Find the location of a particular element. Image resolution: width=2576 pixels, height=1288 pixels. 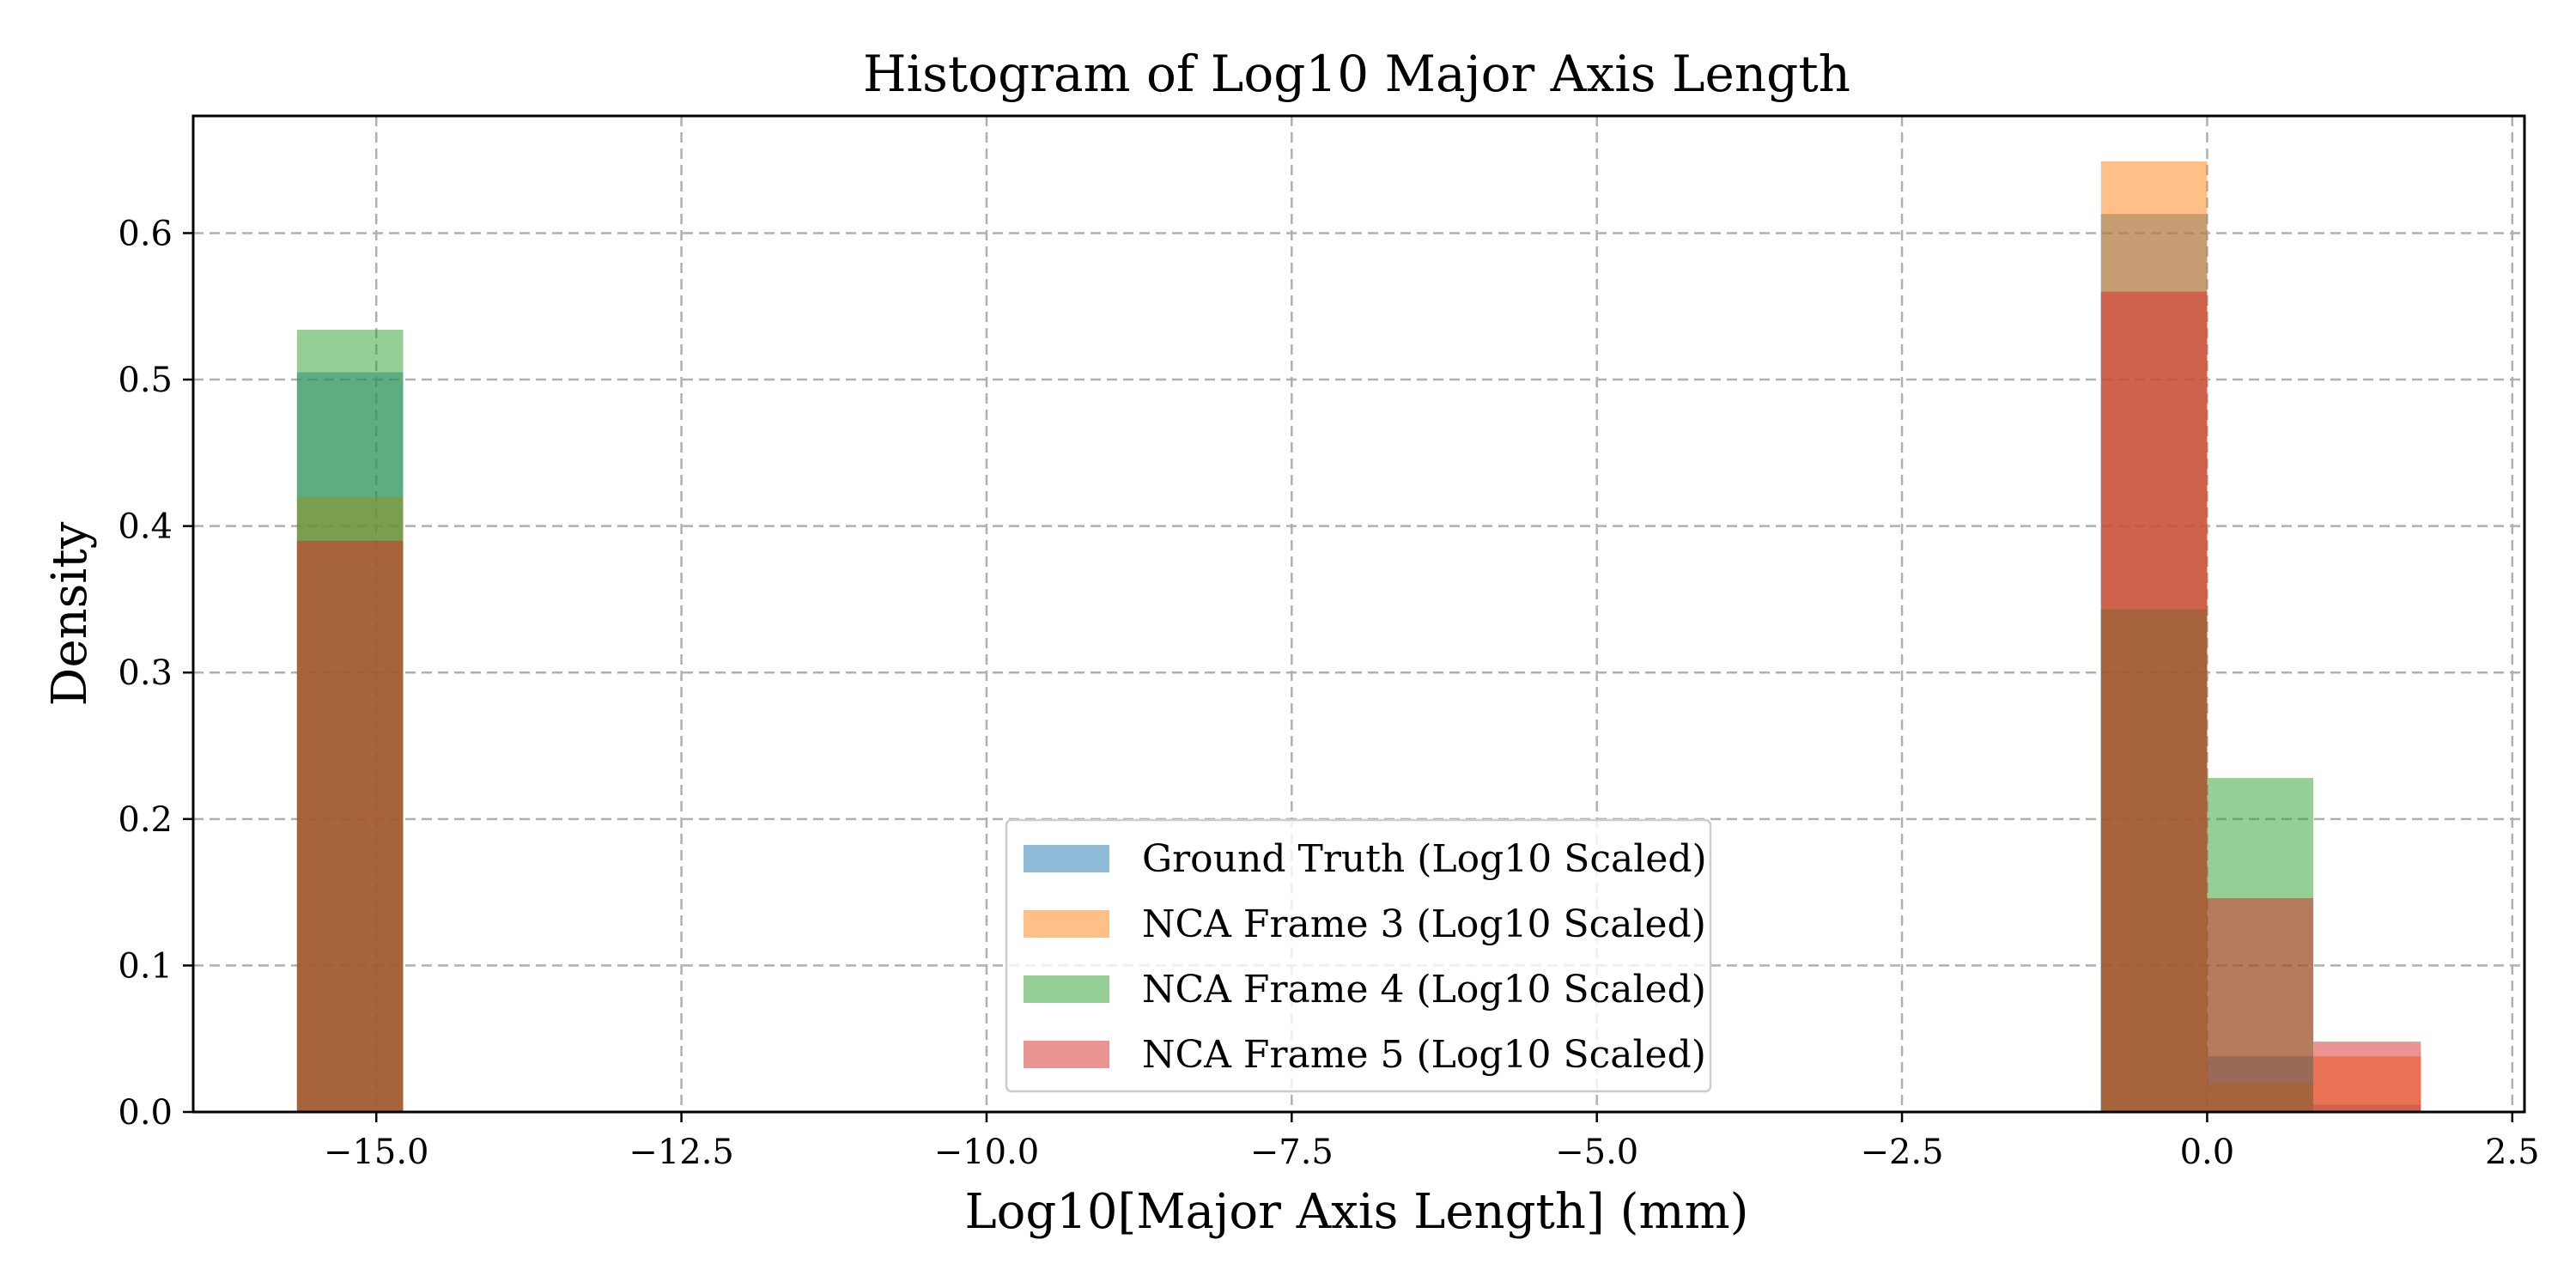

y-tick-label: 0.1 is located at coordinates (145, 966).